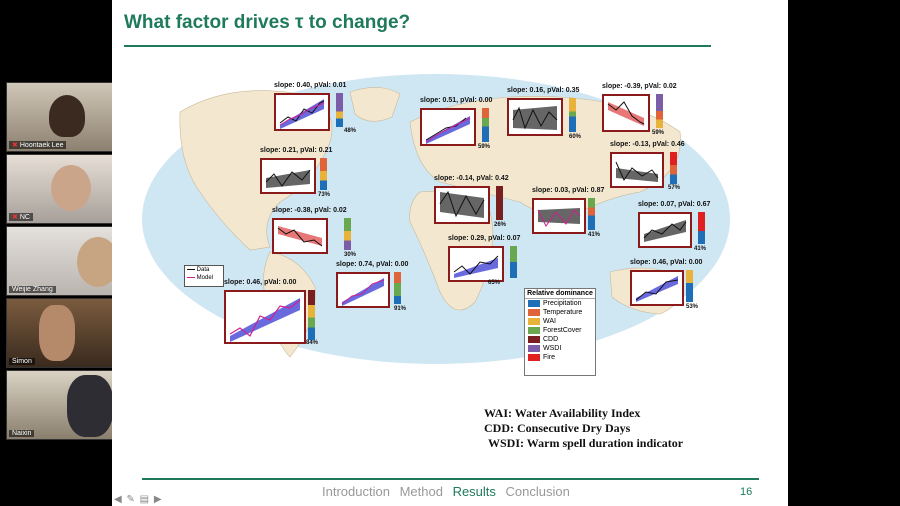 This screenshot has height=506, width=900. Describe the element at coordinates (639, 86) in the screenshot. I see `panel-stat: slope: -0.39, pVal: 0.02` at that location.